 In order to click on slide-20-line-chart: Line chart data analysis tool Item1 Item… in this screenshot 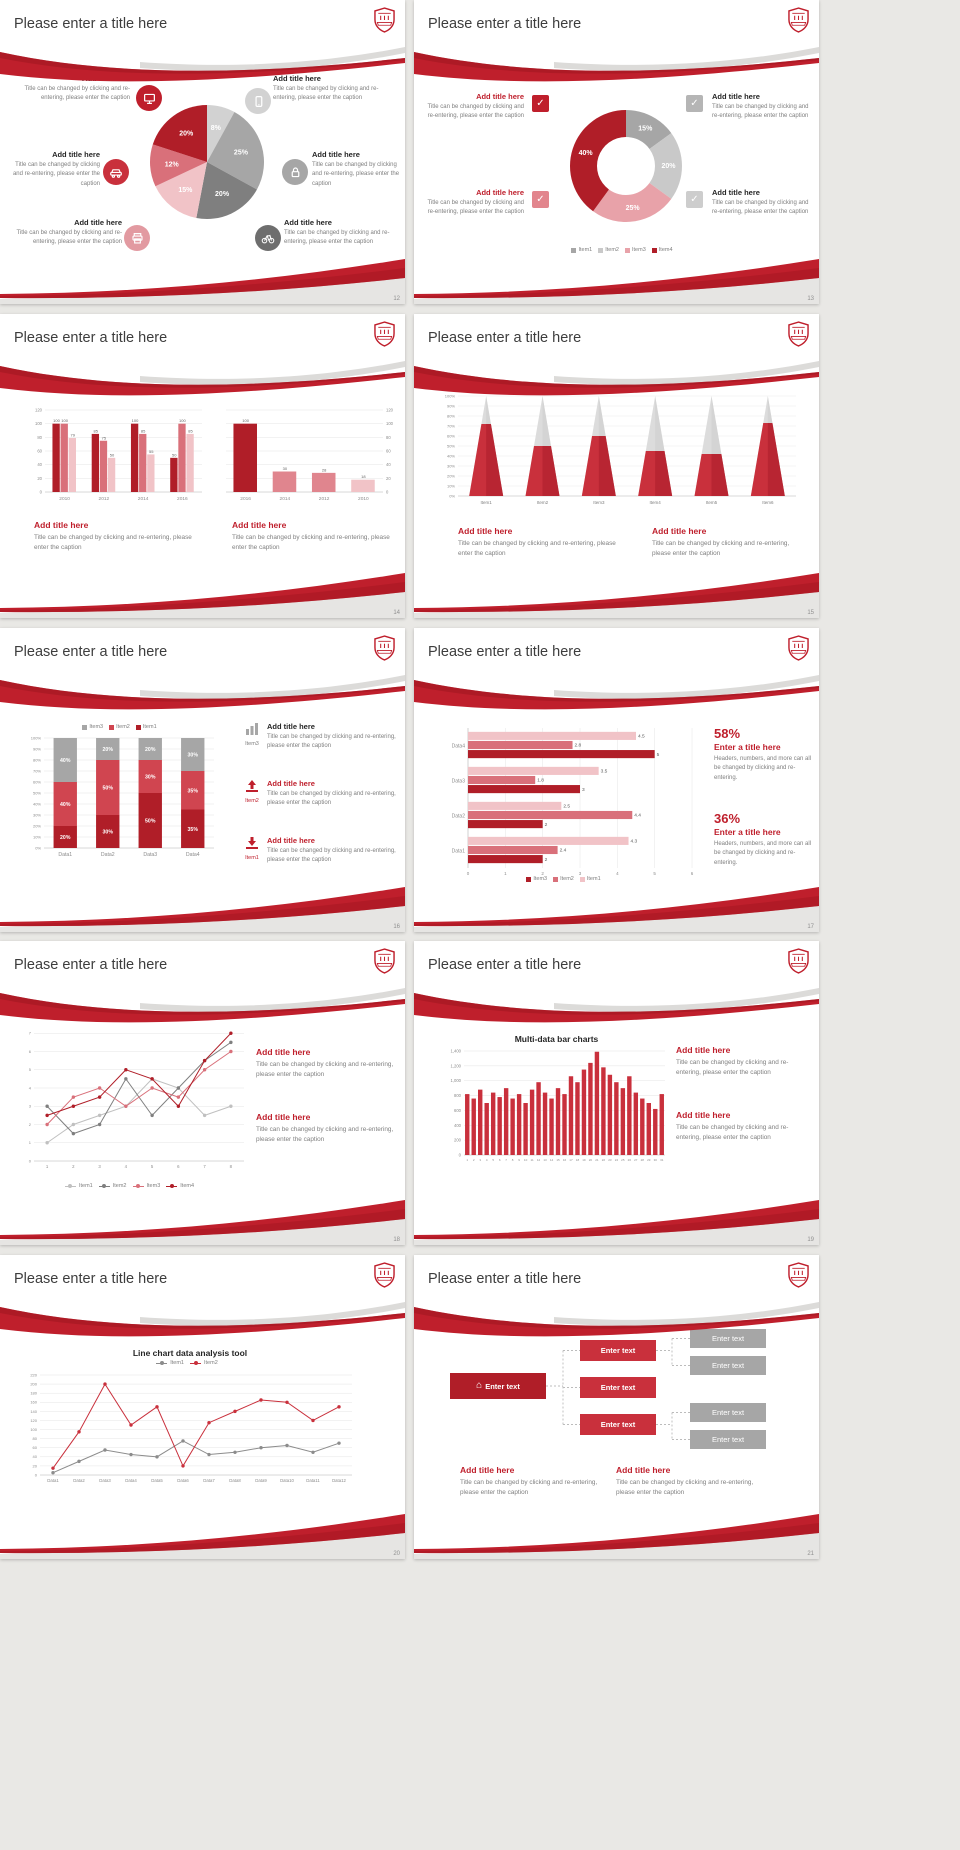, I will do `click(202, 1407)`.